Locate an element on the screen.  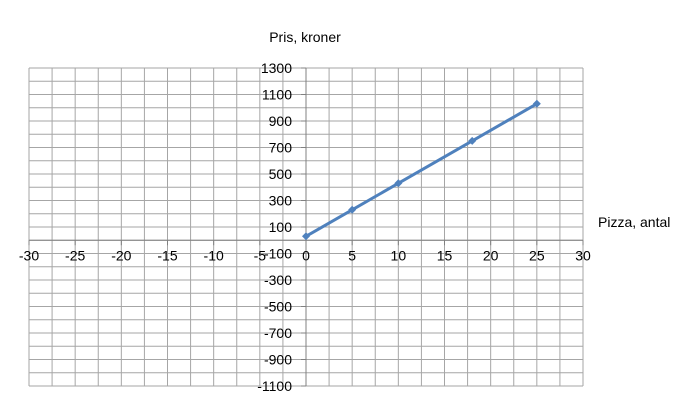
y-tick-label: 100 is located at coordinates (281, 227).